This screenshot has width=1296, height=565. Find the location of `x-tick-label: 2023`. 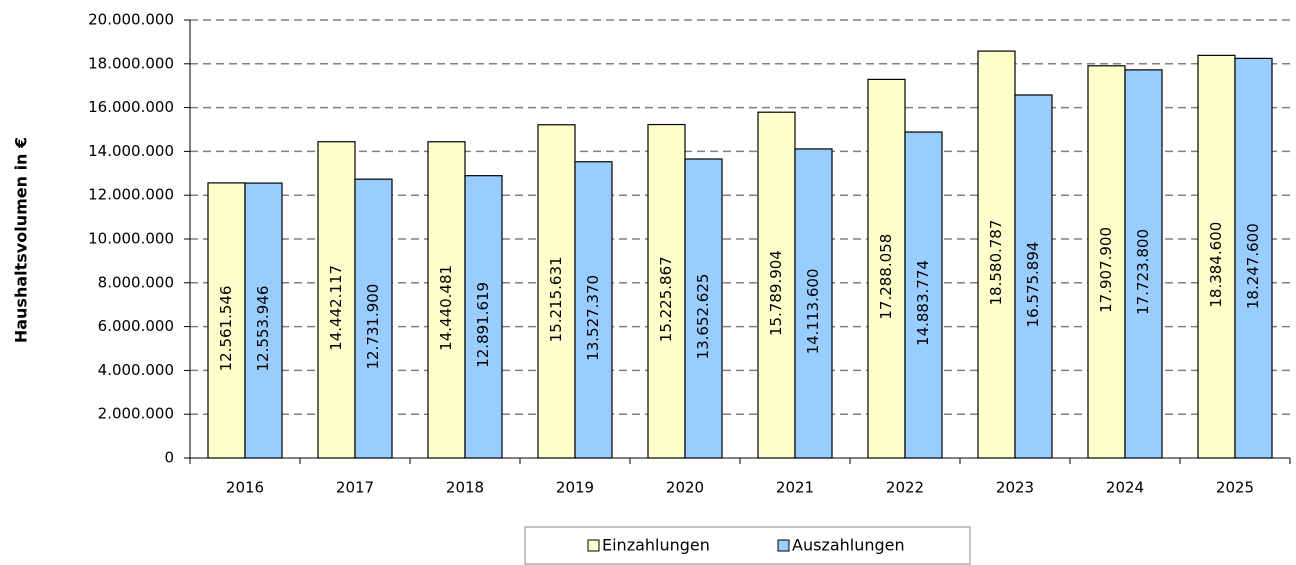

x-tick-label: 2023 is located at coordinates (1015, 488).